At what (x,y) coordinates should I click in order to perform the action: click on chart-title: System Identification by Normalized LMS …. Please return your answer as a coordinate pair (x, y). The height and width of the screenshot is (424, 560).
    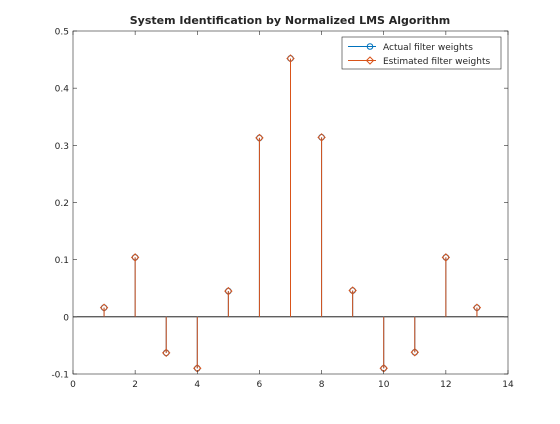
    Looking at the image, I should click on (290, 20).